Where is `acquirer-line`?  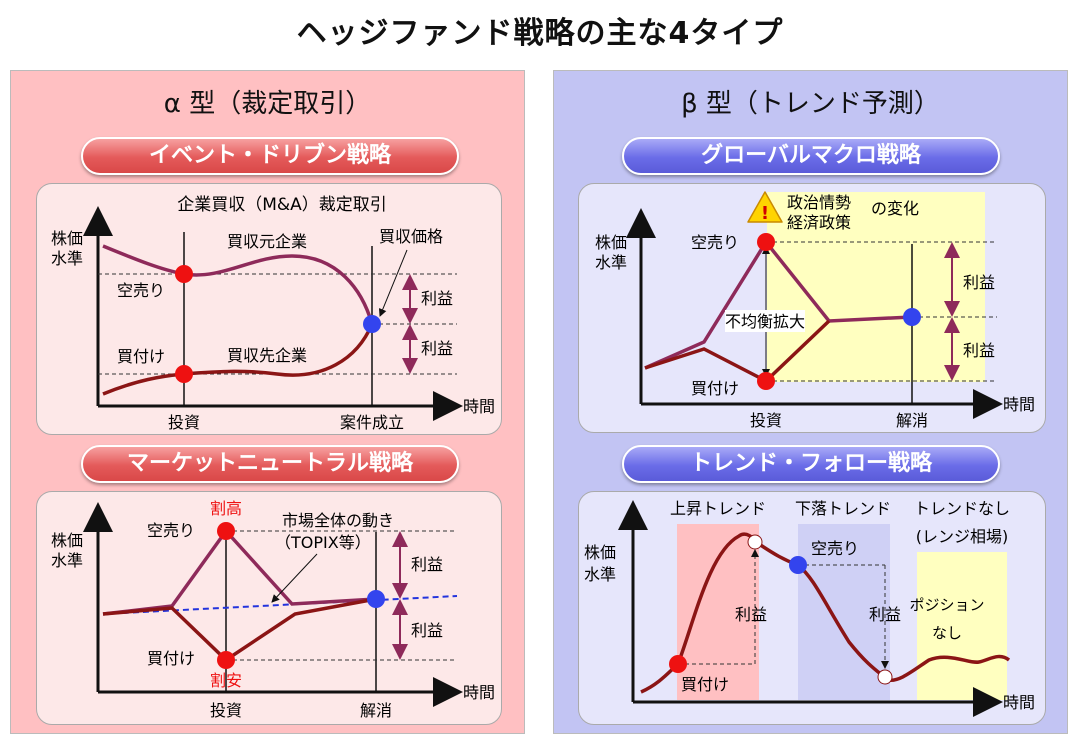
acquirer-line is located at coordinates (238, 284).